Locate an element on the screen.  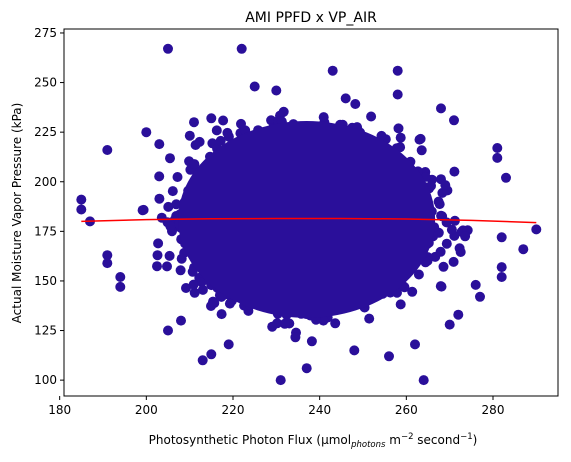
x-axis: 180 200 220 240 260 280 is located at coordinates (276, 406).